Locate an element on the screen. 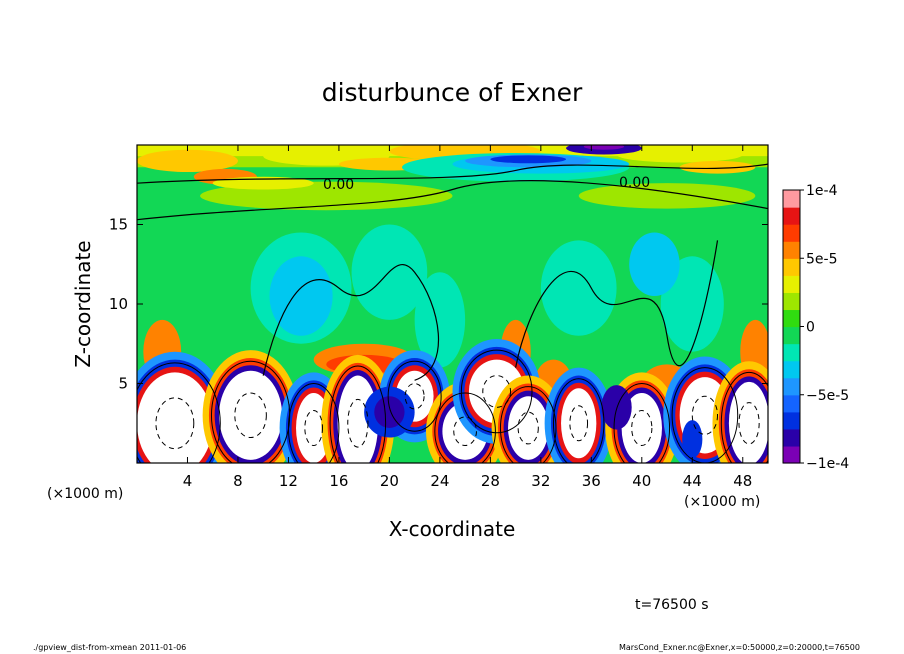 The image size is (904, 654). x-tick-label: 8 is located at coordinates (238, 481).